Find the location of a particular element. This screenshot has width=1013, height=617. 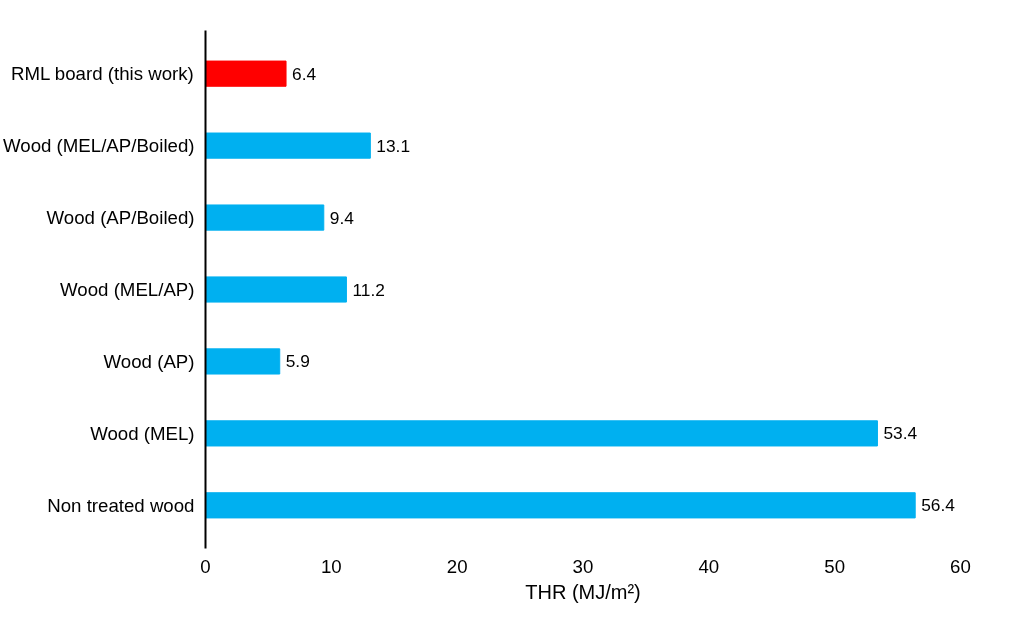

y-tick-label: Wood (MEL/AP/Boiled) is located at coordinates (99, 146).